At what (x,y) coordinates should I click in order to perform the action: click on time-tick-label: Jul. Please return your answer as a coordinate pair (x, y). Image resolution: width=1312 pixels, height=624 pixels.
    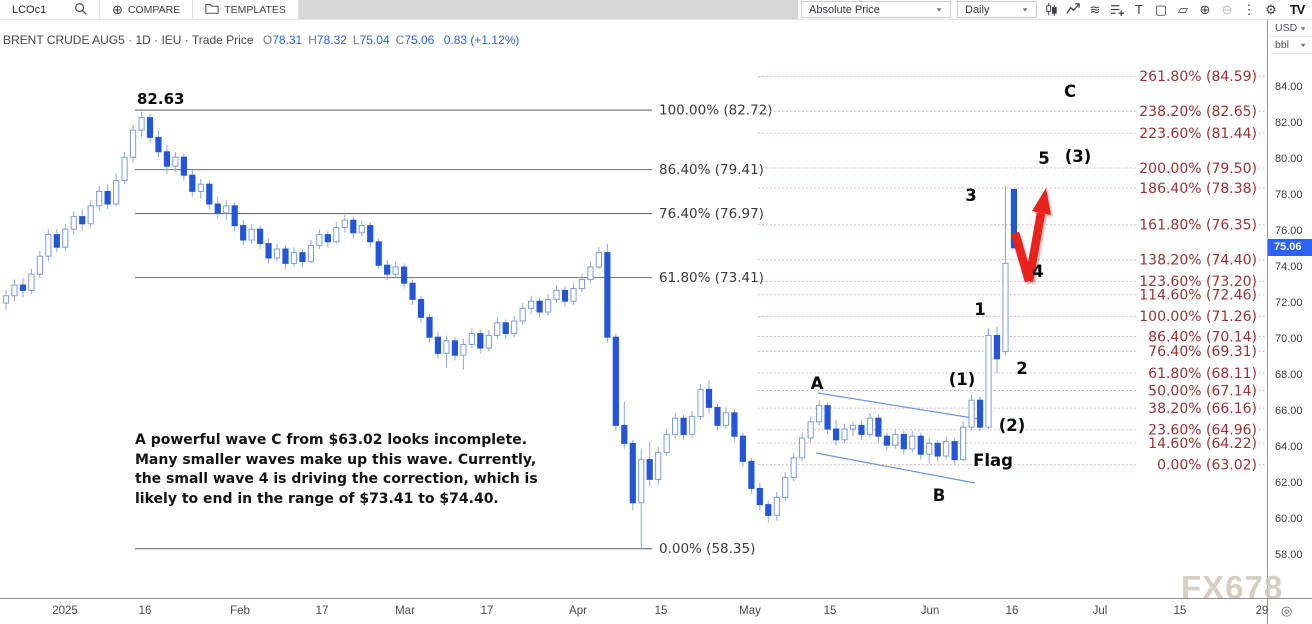
    Looking at the image, I should click on (1100, 611).